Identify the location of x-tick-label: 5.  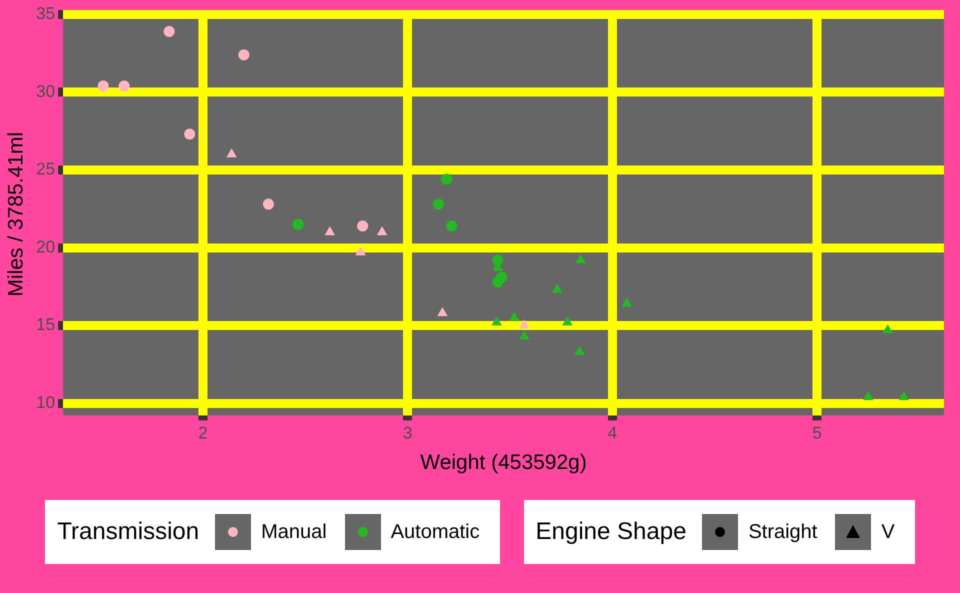
(817, 432).